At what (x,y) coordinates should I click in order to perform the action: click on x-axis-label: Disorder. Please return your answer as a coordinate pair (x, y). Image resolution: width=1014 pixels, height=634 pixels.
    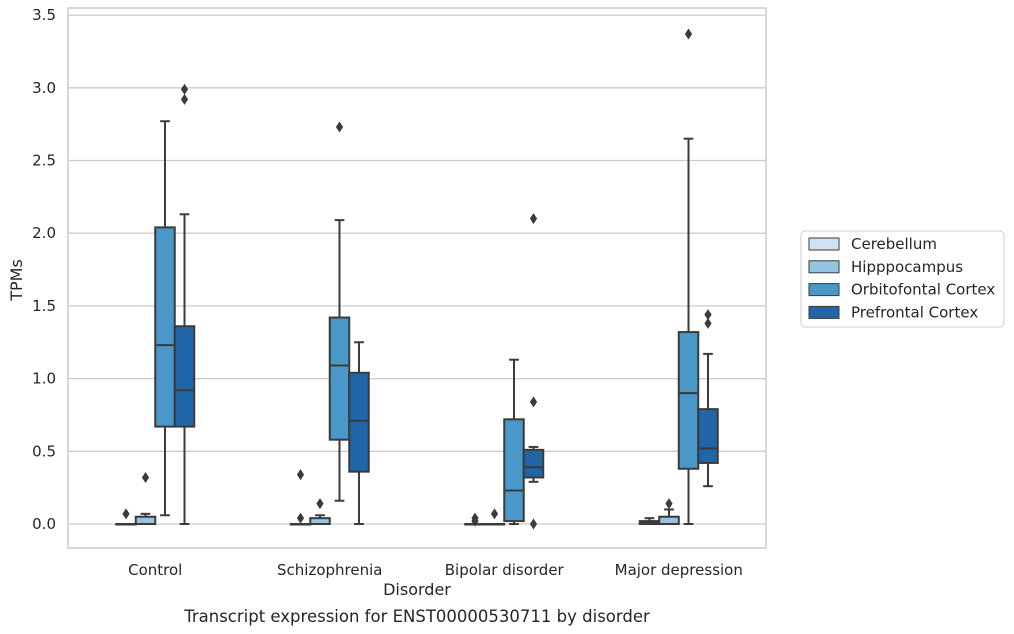
    Looking at the image, I should click on (417, 589).